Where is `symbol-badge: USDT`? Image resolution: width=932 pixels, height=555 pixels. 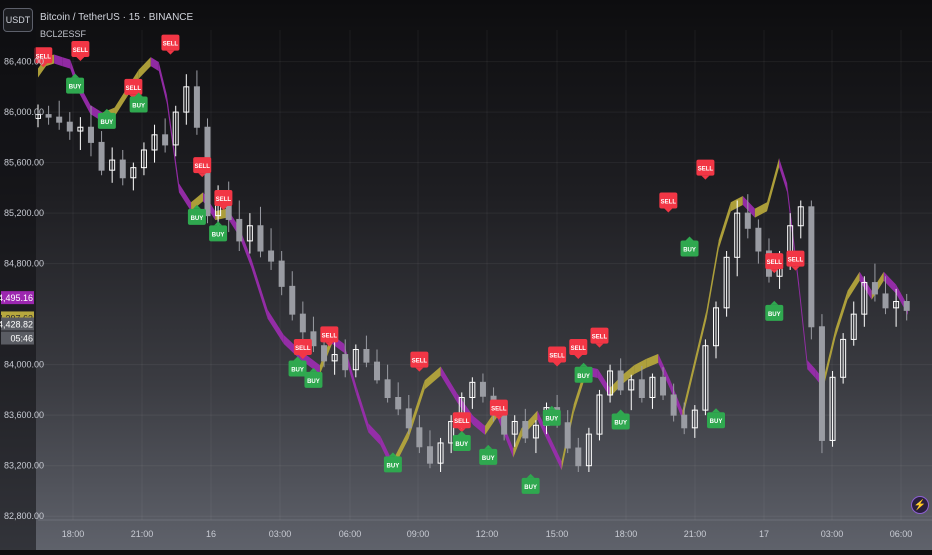 symbol-badge: USDT is located at coordinates (18, 20).